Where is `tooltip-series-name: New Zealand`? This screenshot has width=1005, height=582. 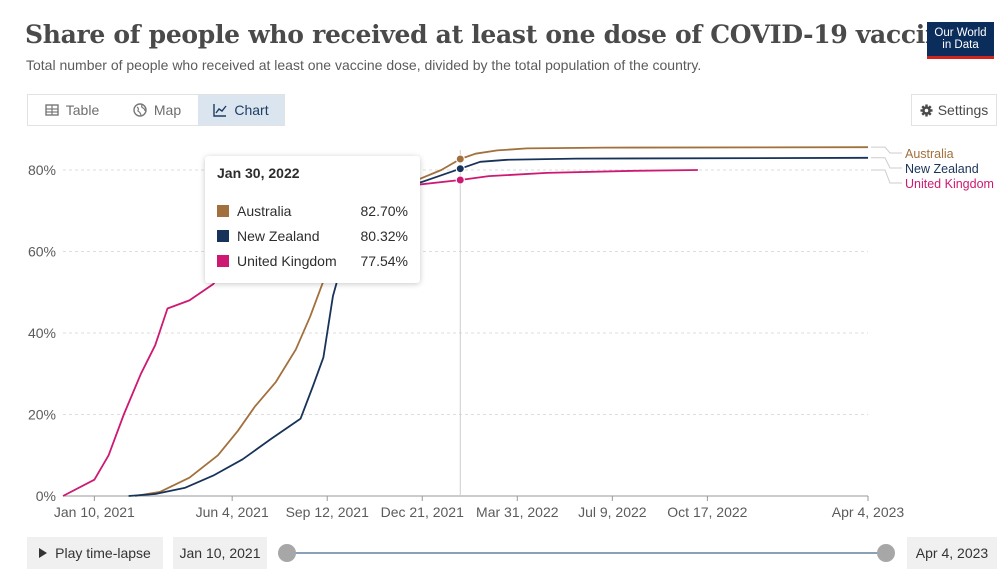 tooltip-series-name: New Zealand is located at coordinates (278, 235).